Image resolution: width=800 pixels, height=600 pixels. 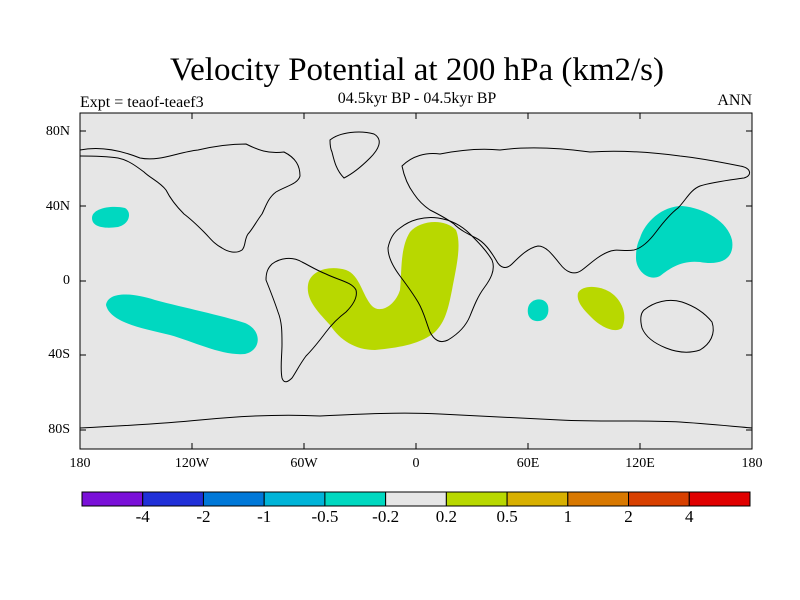 I want to click on experiment-label: Expt = teaof-teaef3, so click(x=142, y=102).